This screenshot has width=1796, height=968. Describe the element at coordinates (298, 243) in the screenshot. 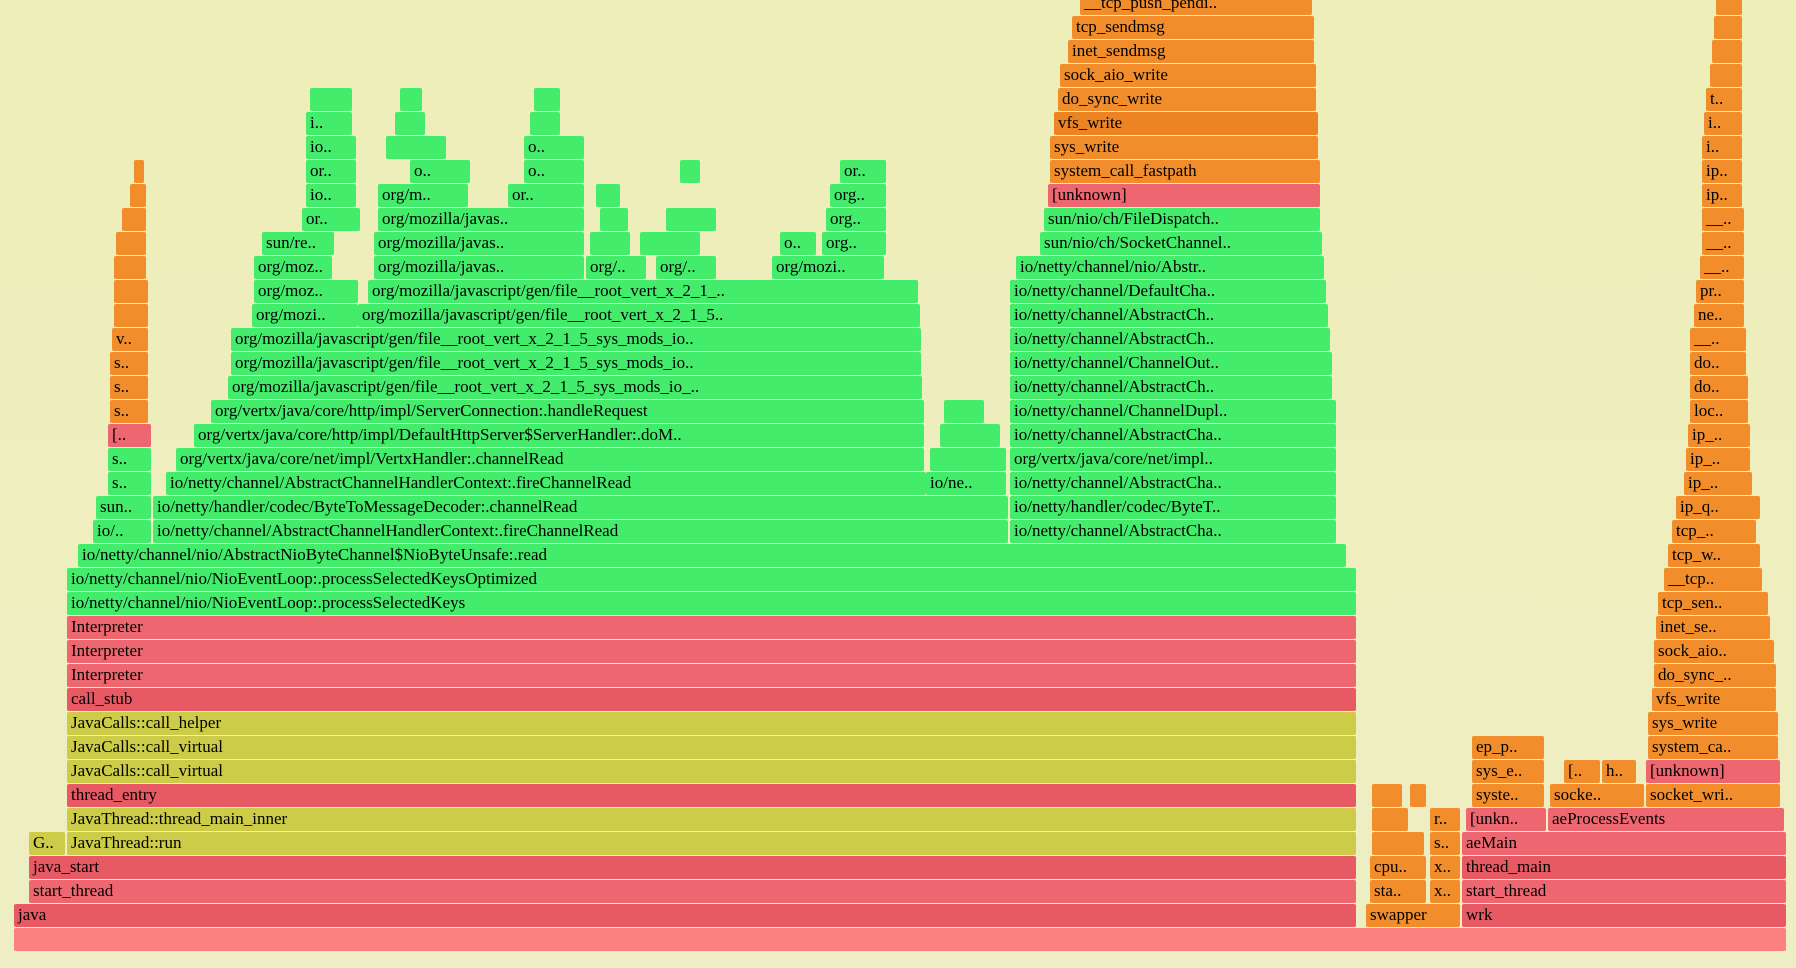

I see `flame-frame: sun/re..` at that location.